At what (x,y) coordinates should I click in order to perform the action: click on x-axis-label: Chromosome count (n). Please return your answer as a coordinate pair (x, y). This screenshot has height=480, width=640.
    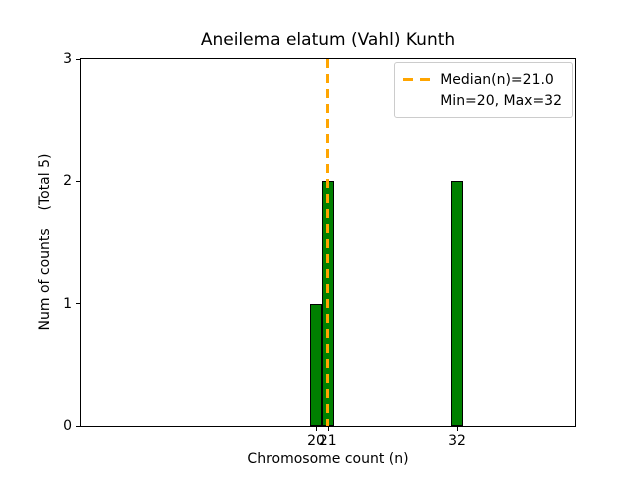
    Looking at the image, I should click on (328, 459).